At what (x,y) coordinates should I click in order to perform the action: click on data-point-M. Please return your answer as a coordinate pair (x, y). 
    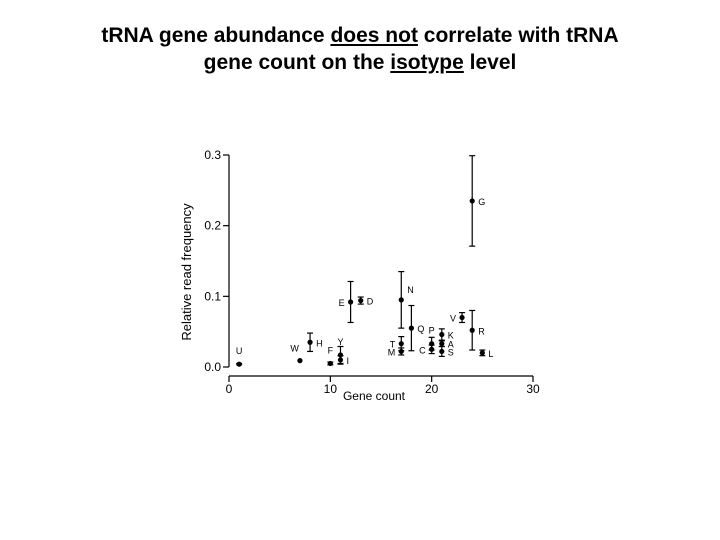
    Looking at the image, I should click on (401, 351).